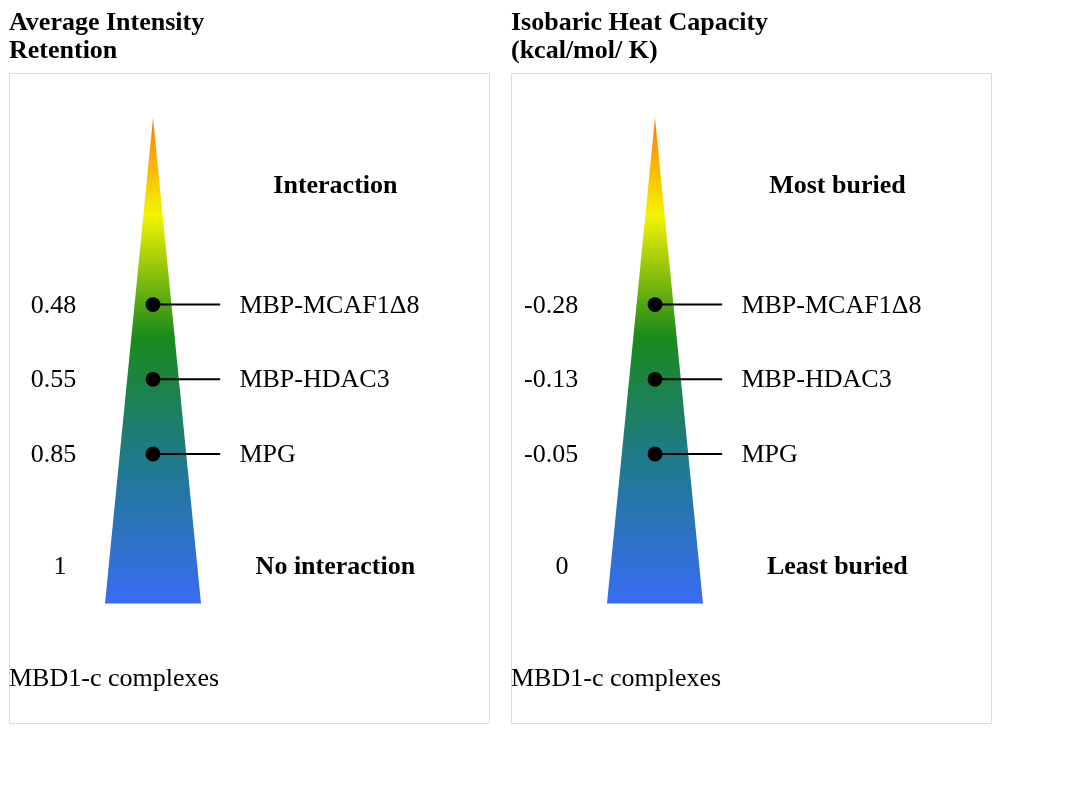  What do you see at coordinates (336, 185) in the screenshot?
I see `text: Interaction` at bounding box center [336, 185].